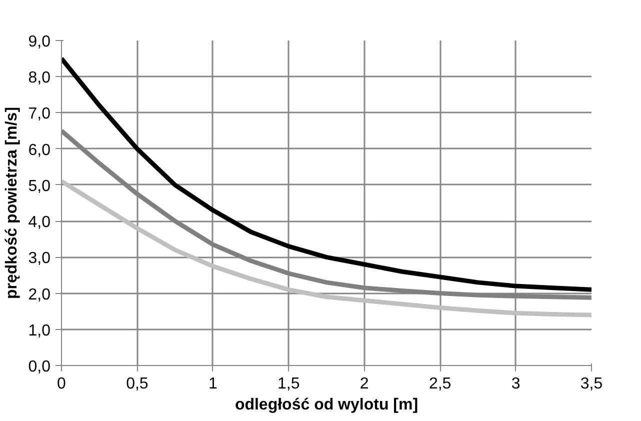  I want to click on y-tick-label: 6,0, so click(39, 150).